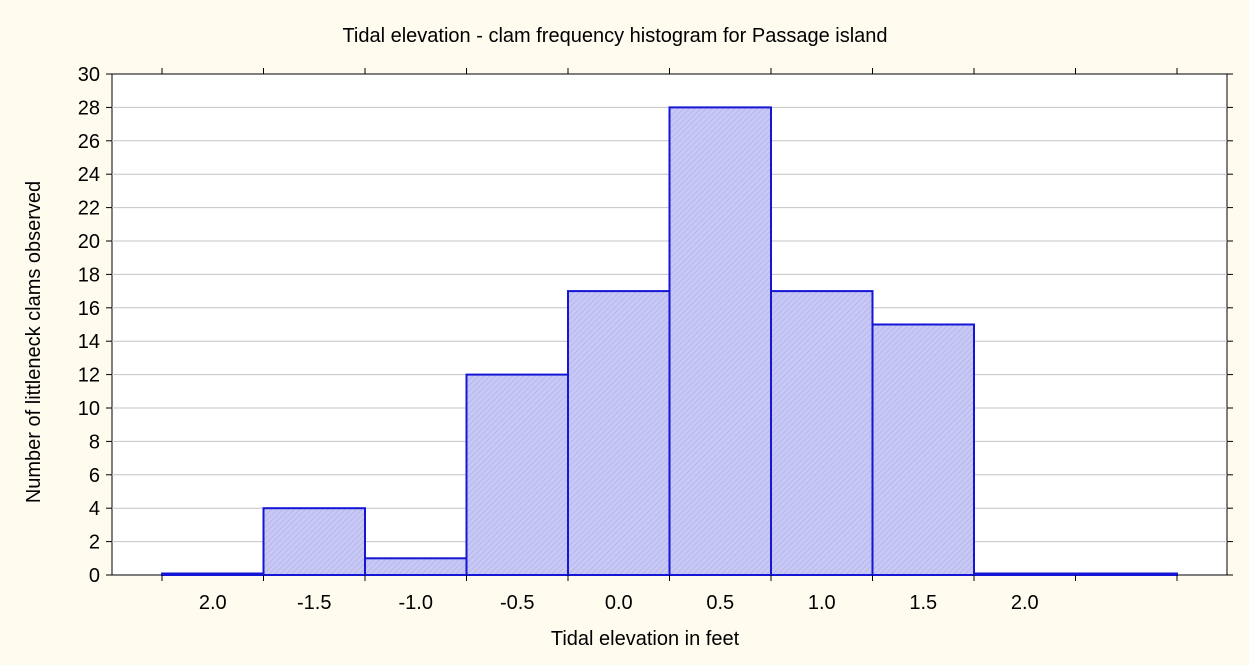  I want to click on y-tick-label: 26, so click(89, 142).